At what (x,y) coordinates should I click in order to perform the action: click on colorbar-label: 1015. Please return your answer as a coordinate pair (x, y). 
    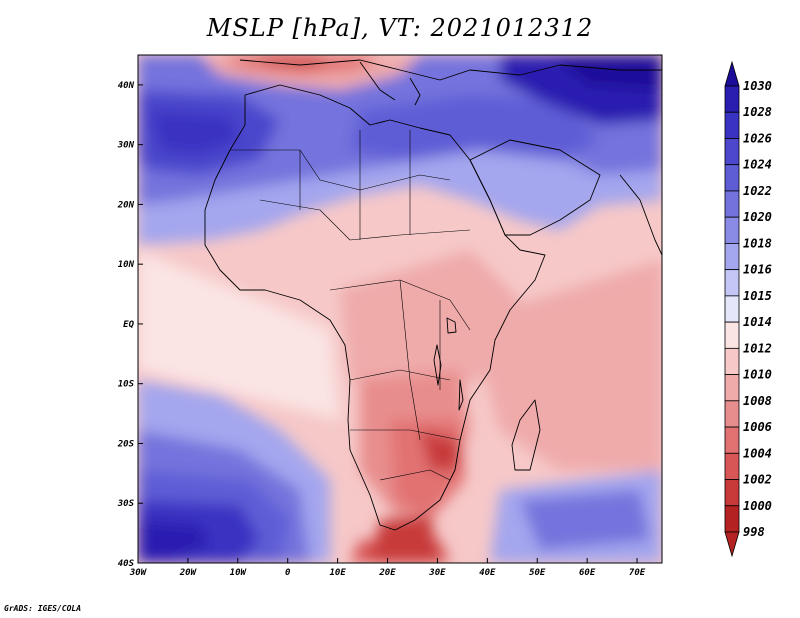
    Looking at the image, I should click on (757, 296).